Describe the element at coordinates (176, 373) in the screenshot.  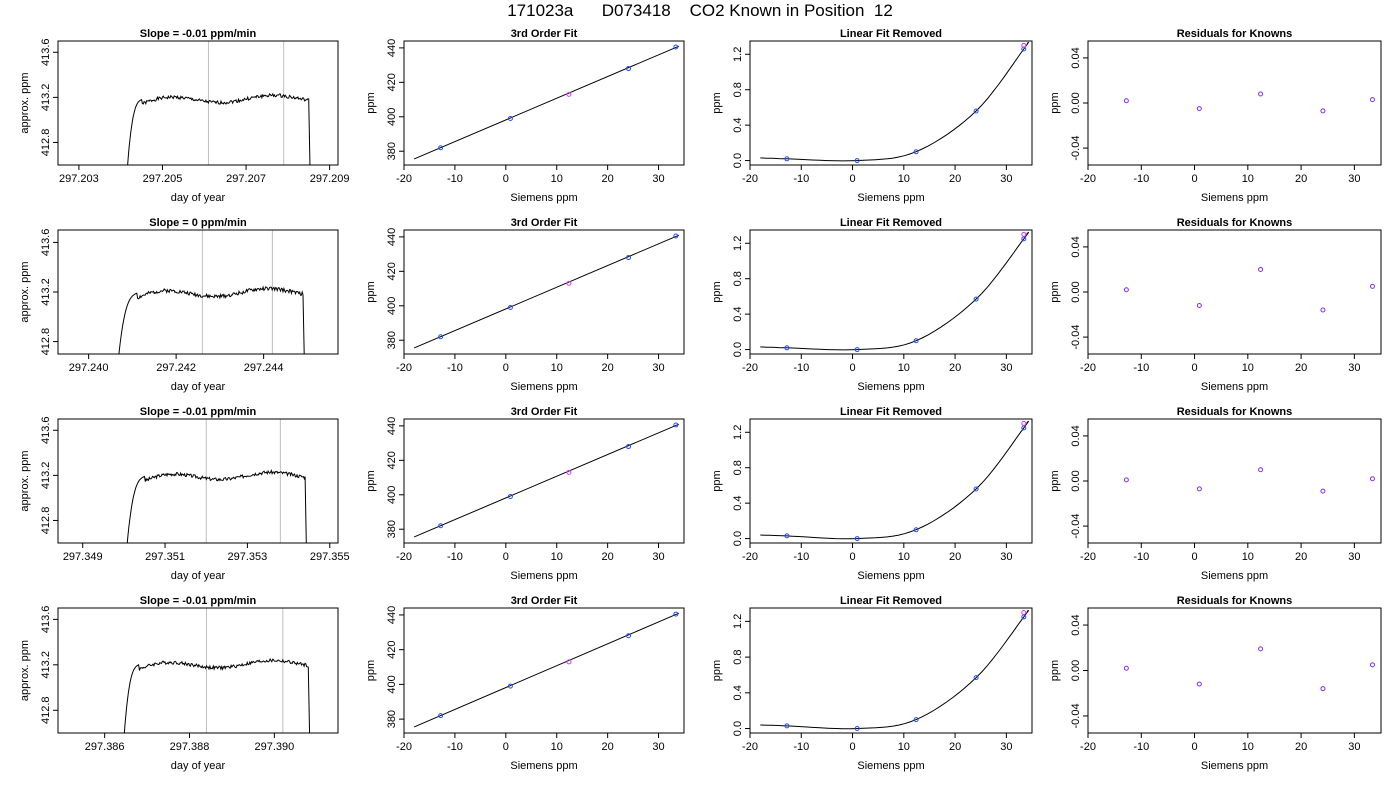
I see `x-axis: 297.240 297.242 297.244 day of year` at that location.